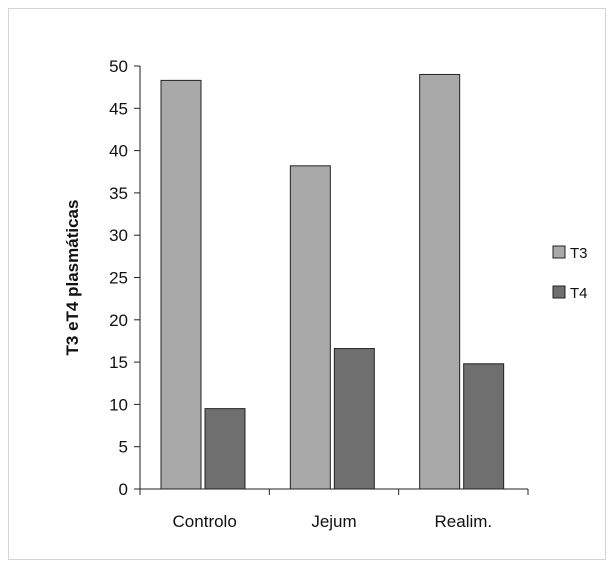  I want to click on legend-swatch-t4, so click(559, 292).